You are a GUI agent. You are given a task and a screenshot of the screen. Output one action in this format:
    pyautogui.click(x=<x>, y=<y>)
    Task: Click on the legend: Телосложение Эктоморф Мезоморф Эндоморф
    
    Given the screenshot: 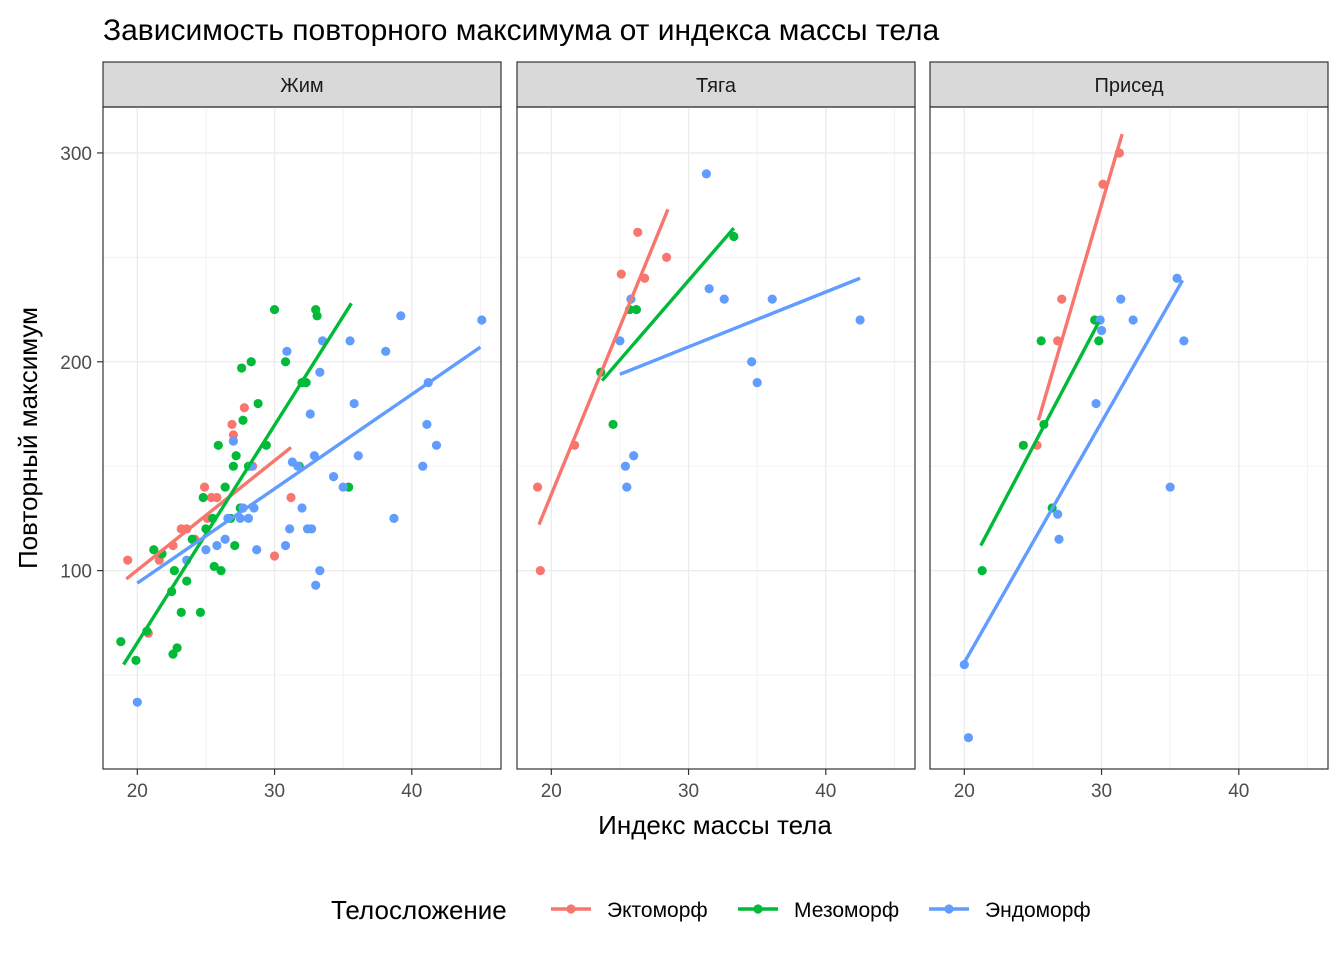 What is the action you would take?
    pyautogui.click(x=711, y=910)
    